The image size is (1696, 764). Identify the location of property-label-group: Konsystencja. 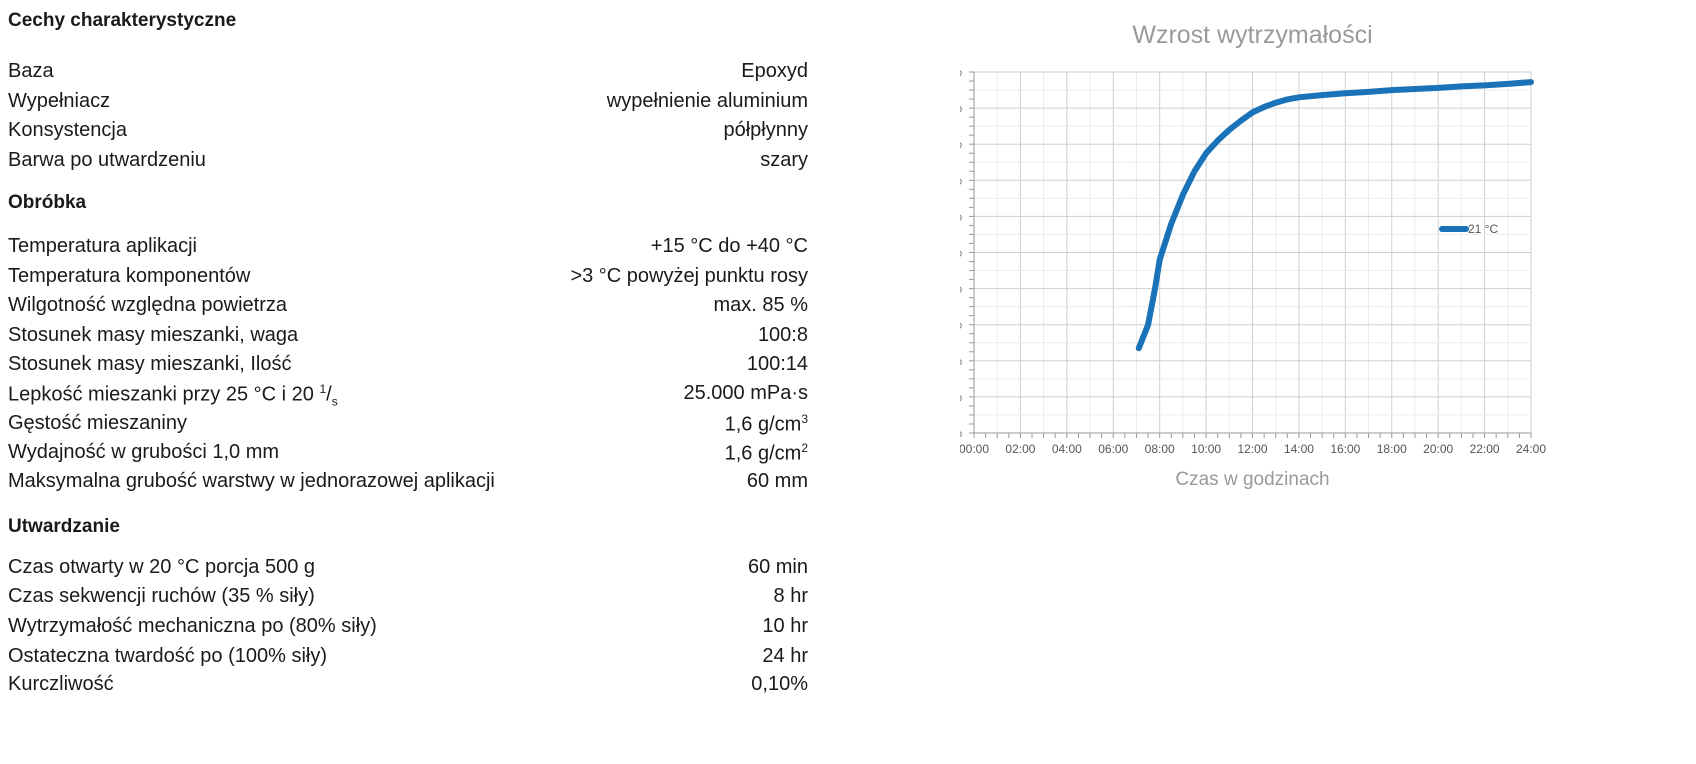
(67, 130).